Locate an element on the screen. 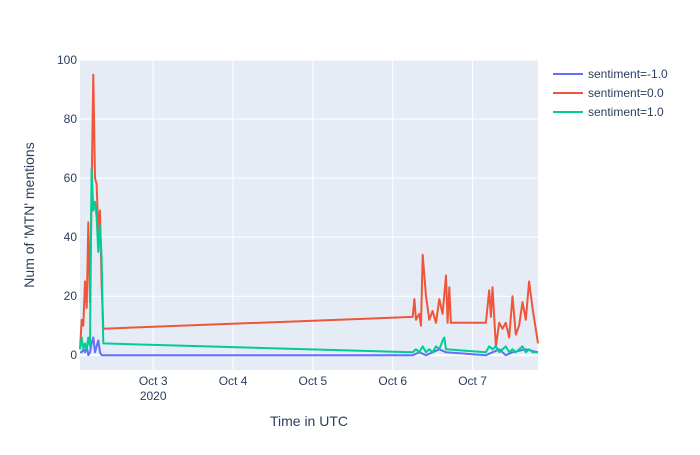 This screenshot has width=700, height=455. y-tick-label: 20 is located at coordinates (71, 296).